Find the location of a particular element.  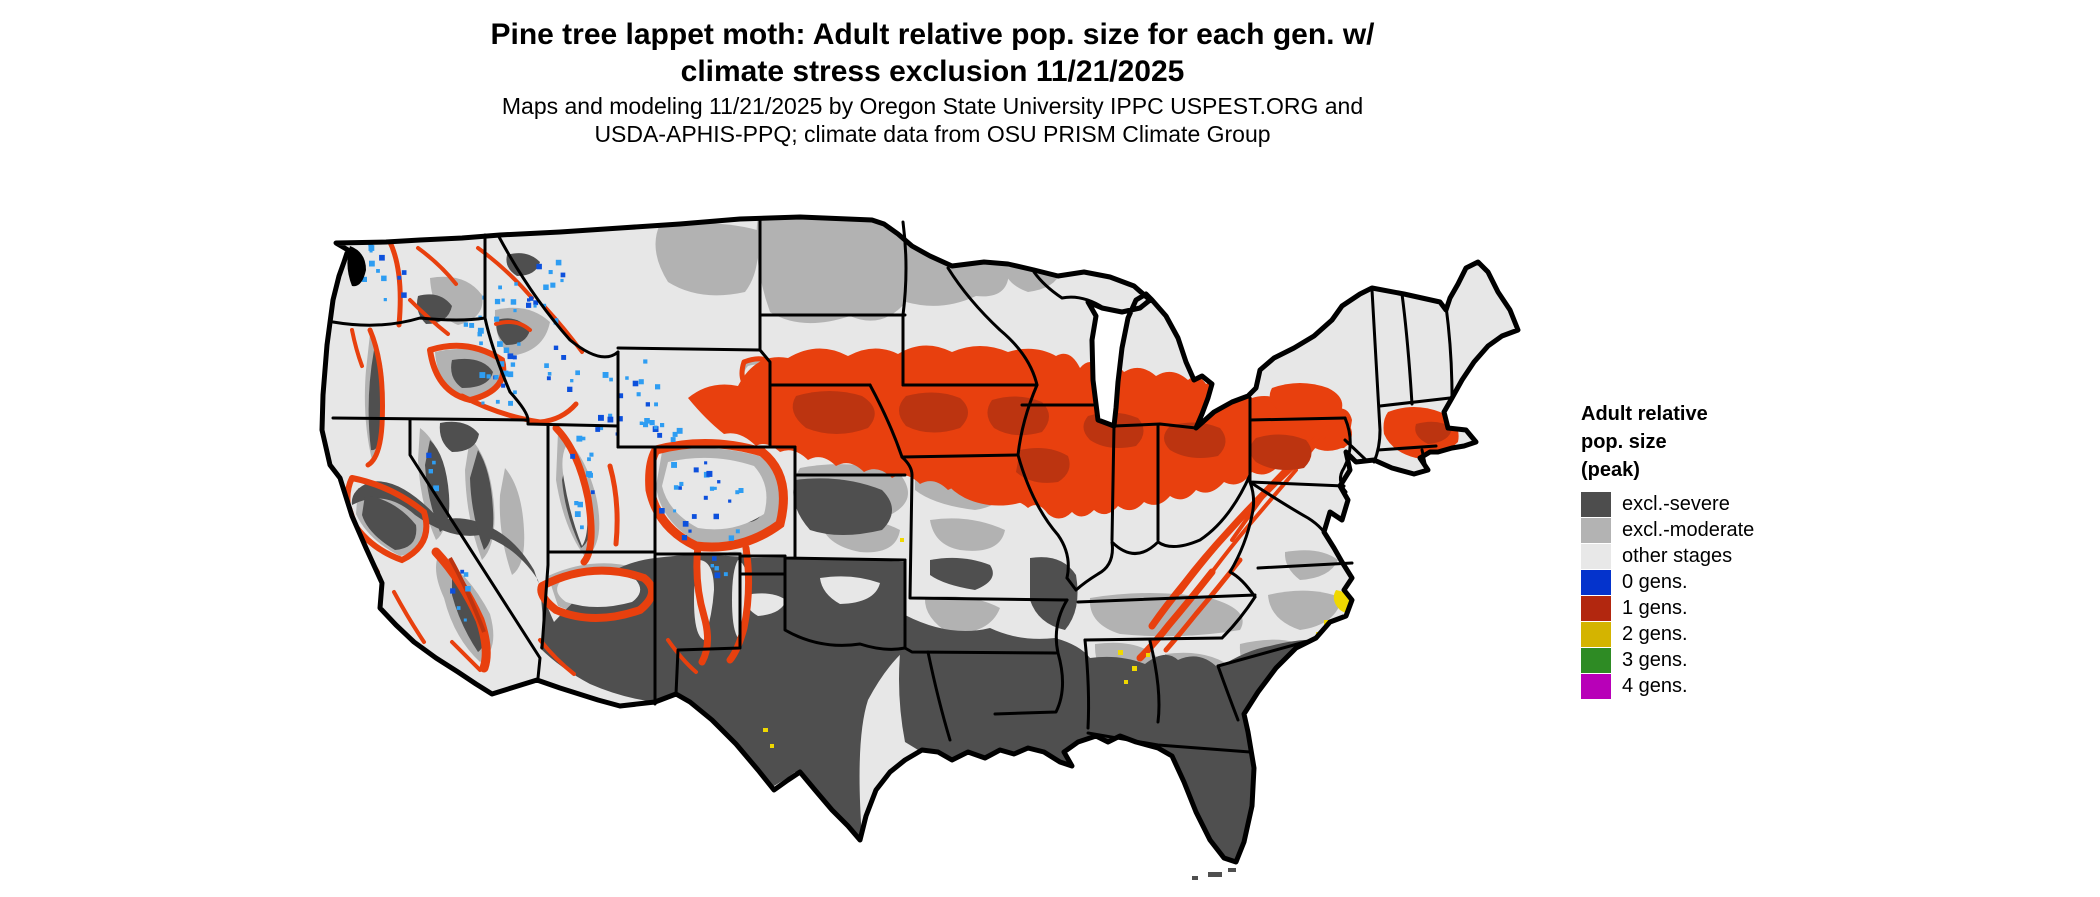

legend-item-excl-moderate: excl.-moderate is located at coordinates (1701, 530).